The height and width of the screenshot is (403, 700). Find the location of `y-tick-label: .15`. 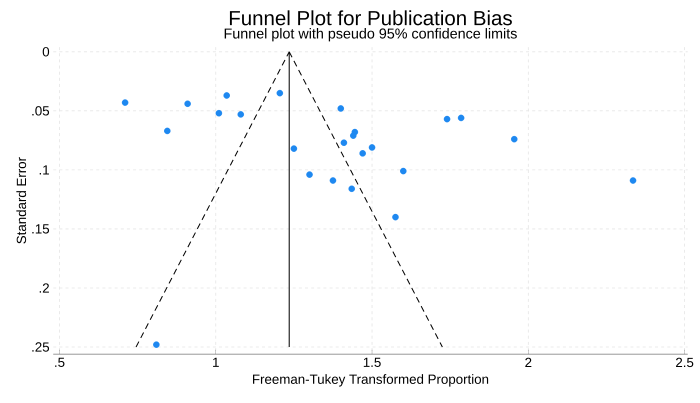

y-tick-label: .15 is located at coordinates (41, 229).